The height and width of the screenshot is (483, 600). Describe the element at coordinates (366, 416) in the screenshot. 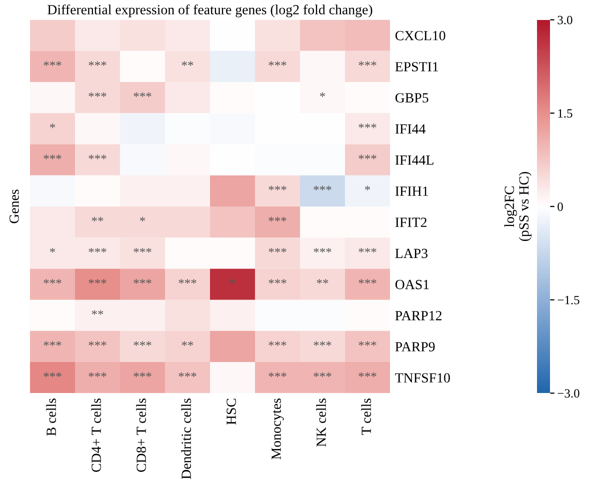

I see `x-tick-label: T cells` at that location.